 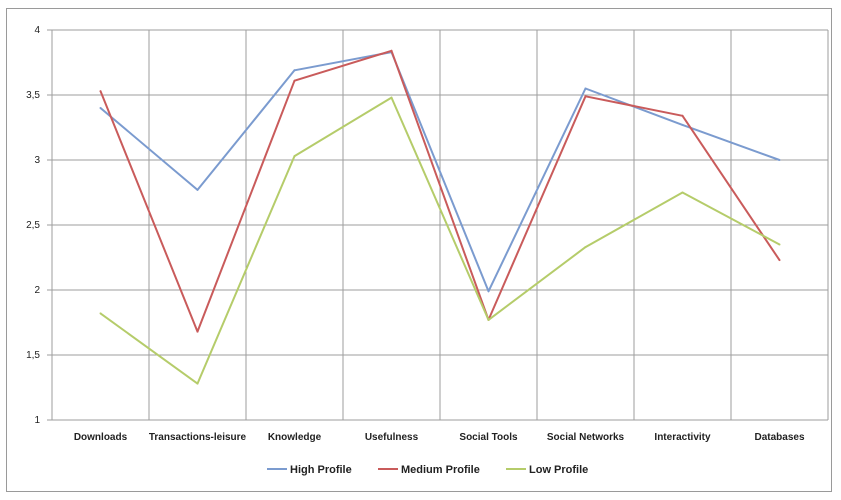 I want to click on x-category-label: Knowledge, so click(x=295, y=437).